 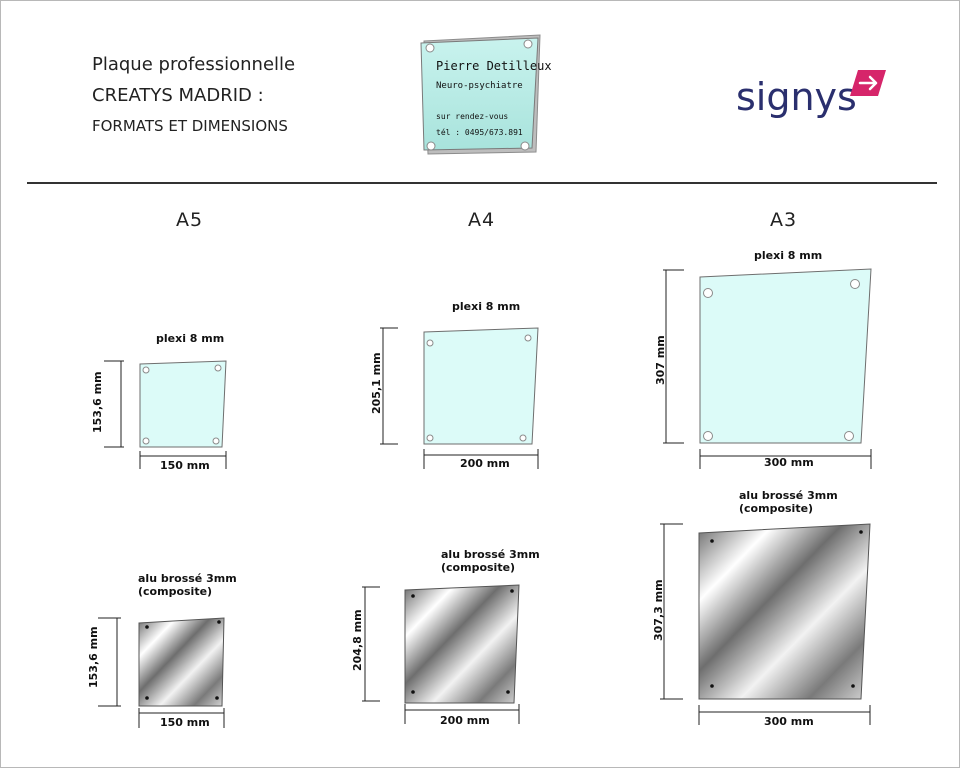 What do you see at coordinates (490, 554) in the screenshot?
I see `alu-label-line1-a4: alu brossé 3mm` at bounding box center [490, 554].